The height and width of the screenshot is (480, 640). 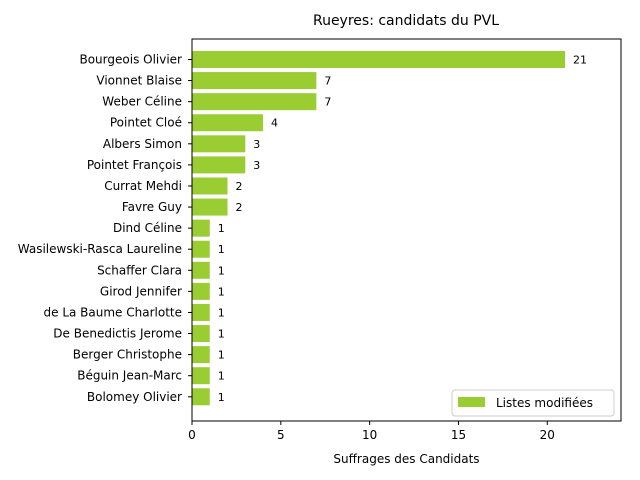 What do you see at coordinates (146, 123) in the screenshot?
I see `y-tick-label: Pointet Cloé` at bounding box center [146, 123].